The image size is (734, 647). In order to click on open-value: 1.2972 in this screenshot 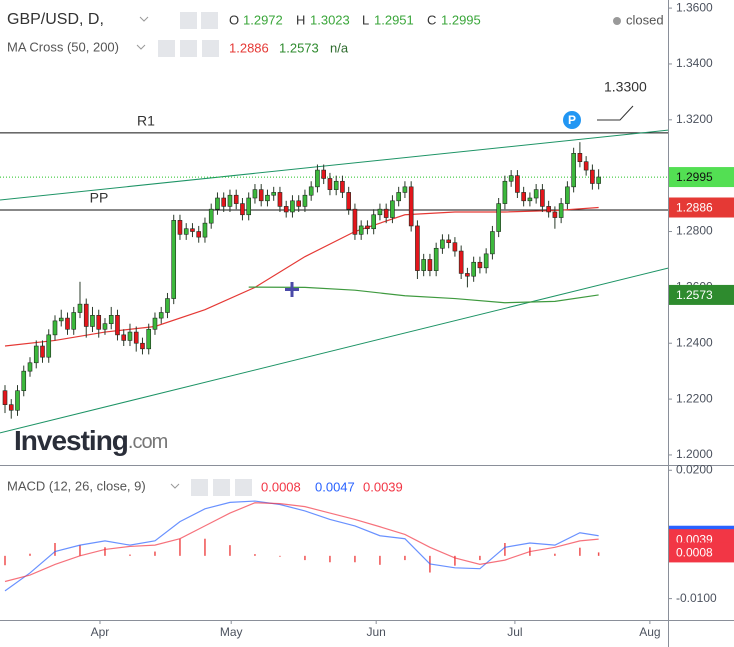, I will do `click(263, 19)`.